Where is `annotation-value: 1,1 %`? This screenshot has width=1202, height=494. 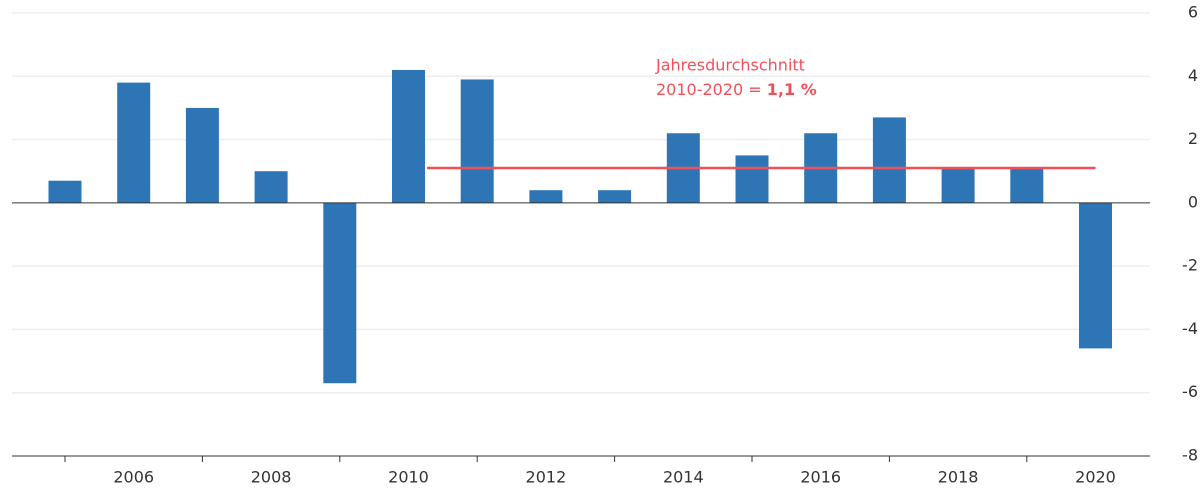 annotation-value: 1,1 % is located at coordinates (792, 89).